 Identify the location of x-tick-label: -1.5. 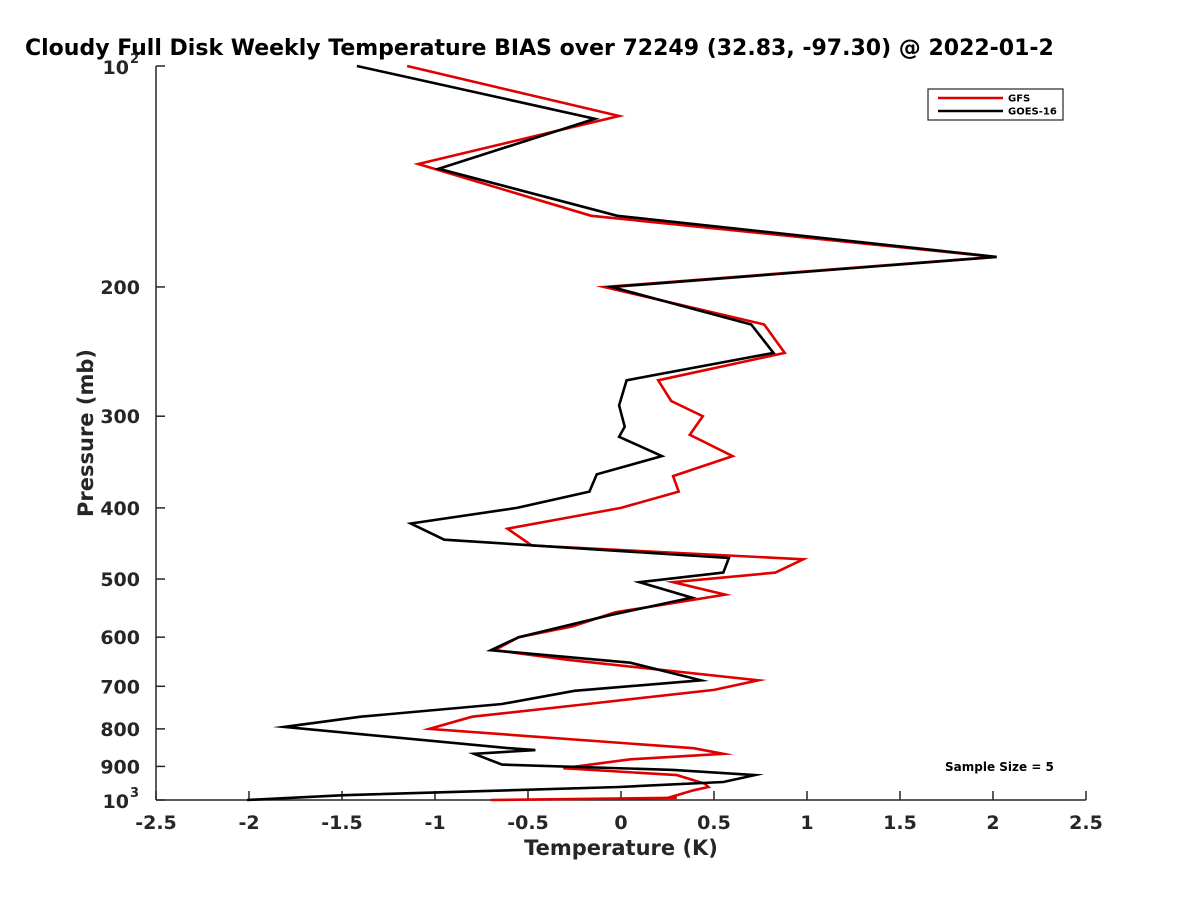
(342, 823).